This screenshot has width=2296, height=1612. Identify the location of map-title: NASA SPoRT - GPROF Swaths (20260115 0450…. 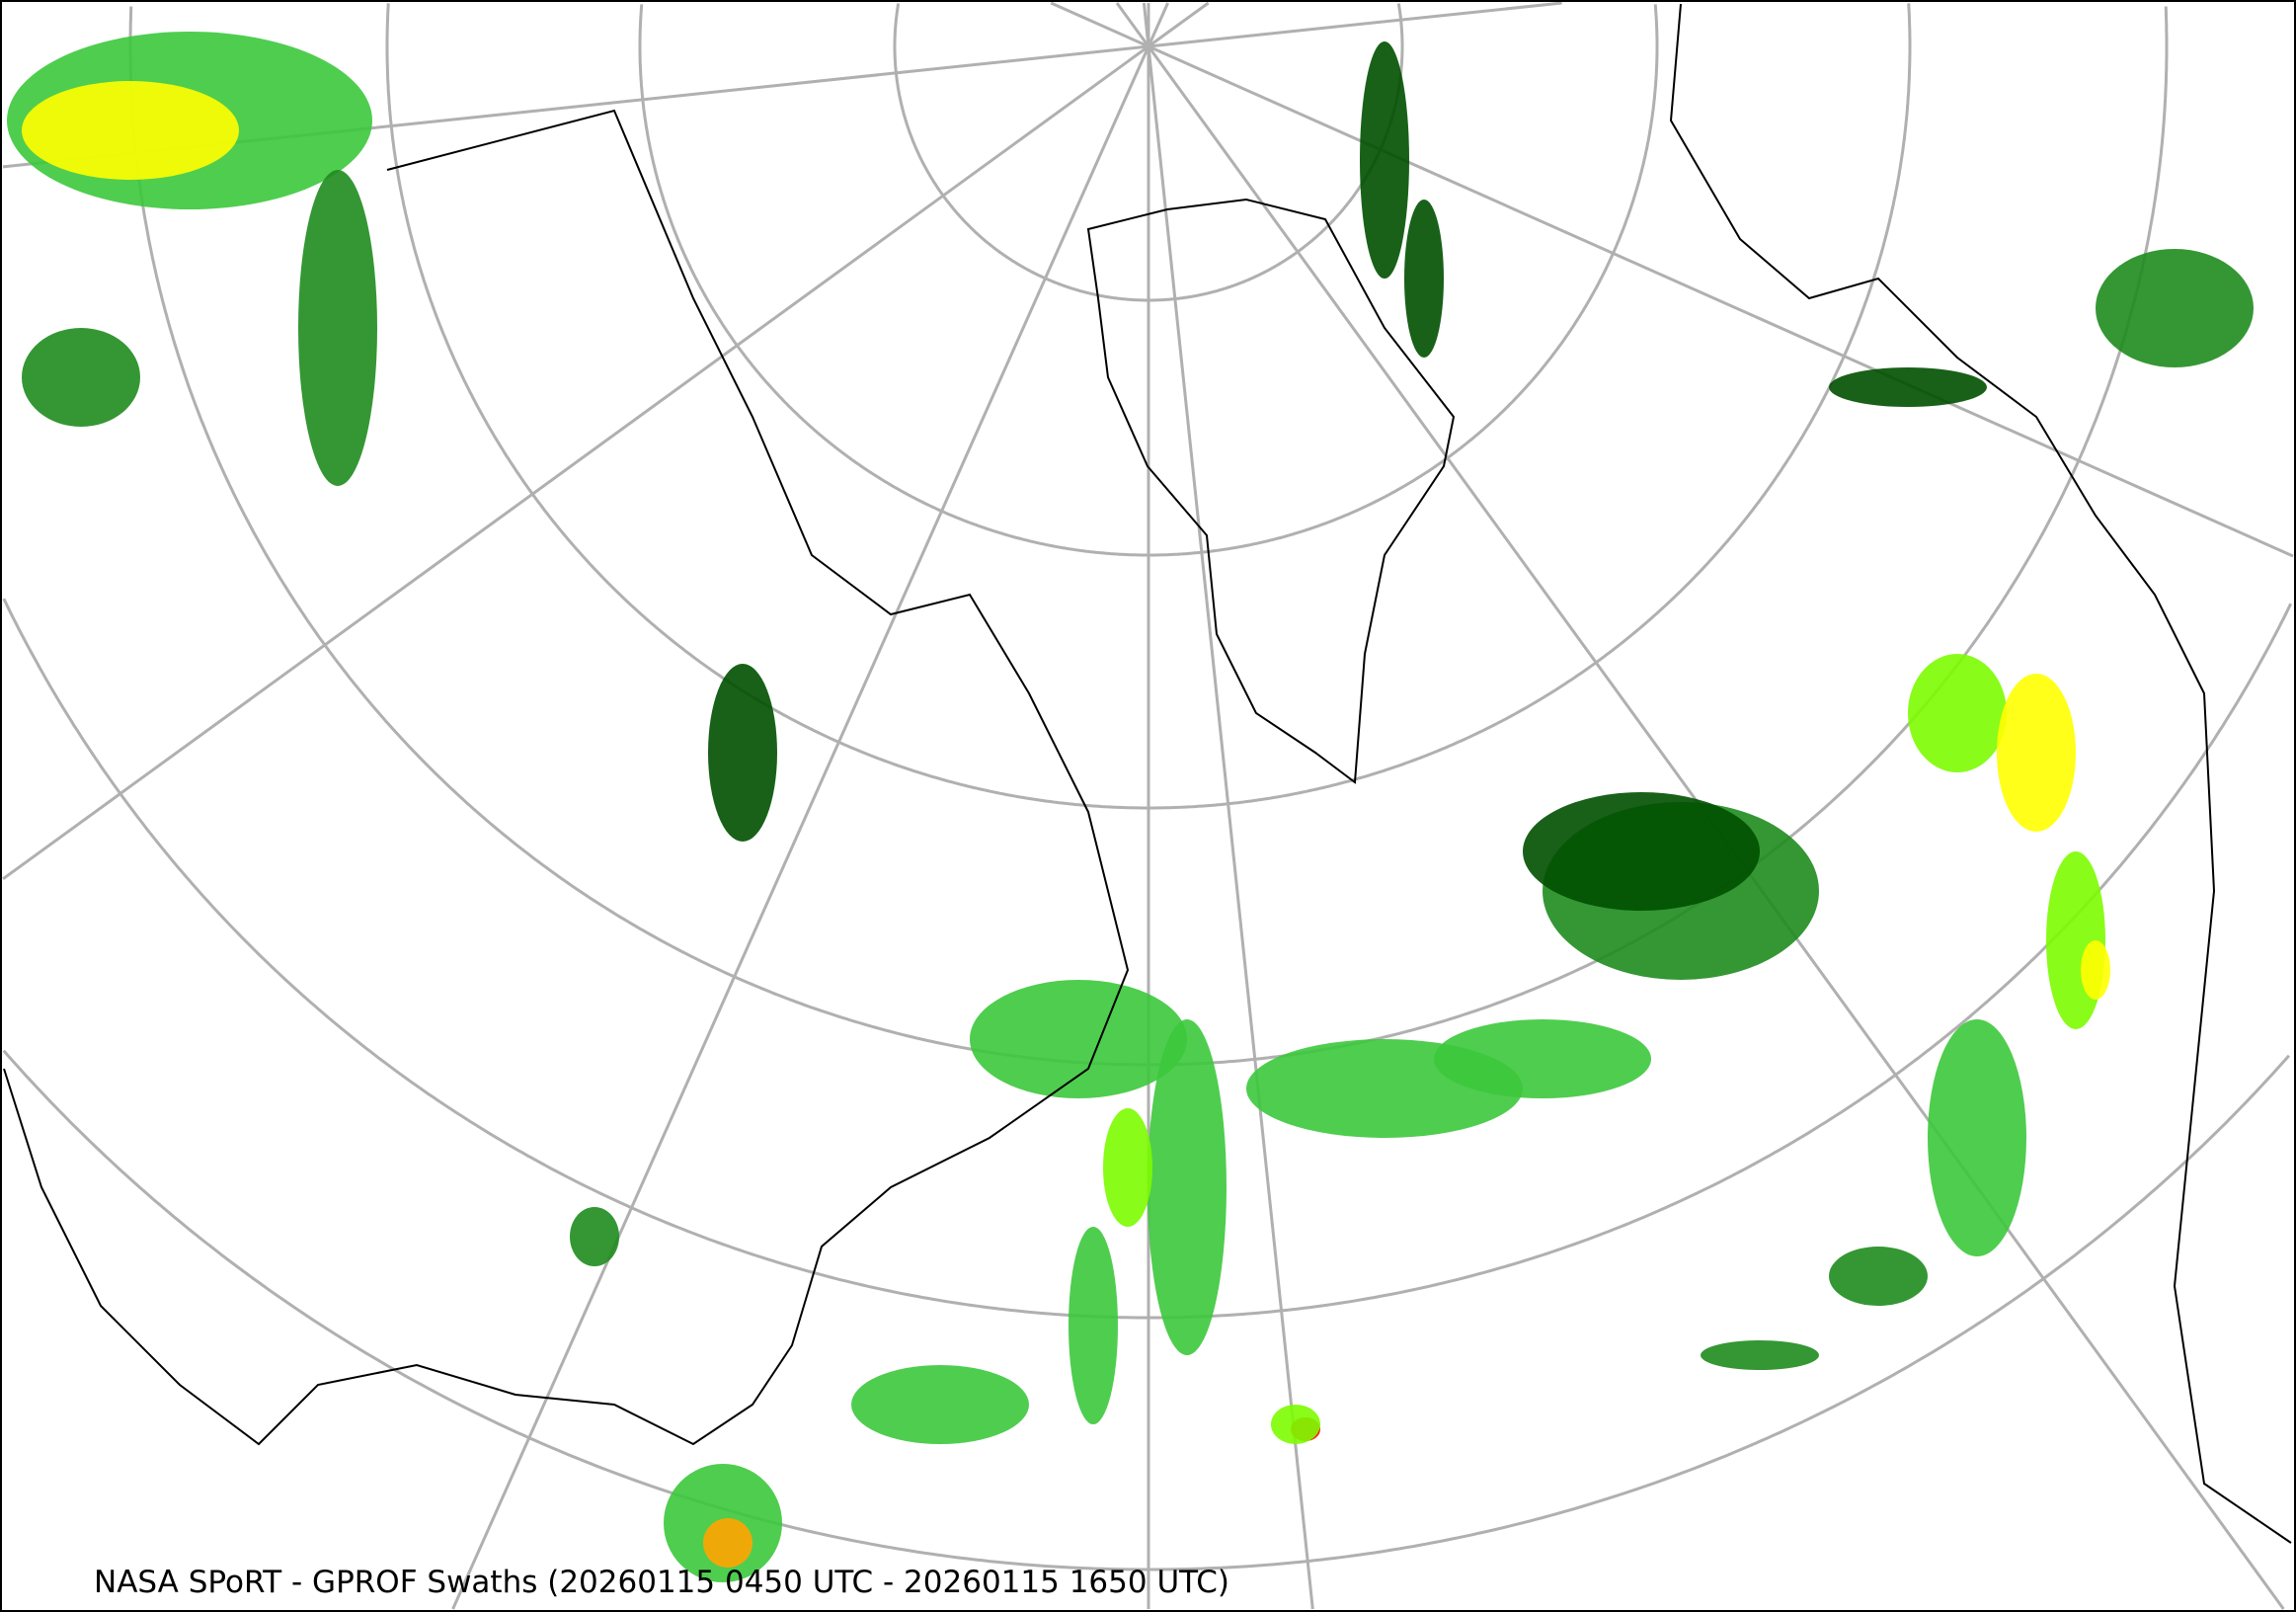
(662, 1582).